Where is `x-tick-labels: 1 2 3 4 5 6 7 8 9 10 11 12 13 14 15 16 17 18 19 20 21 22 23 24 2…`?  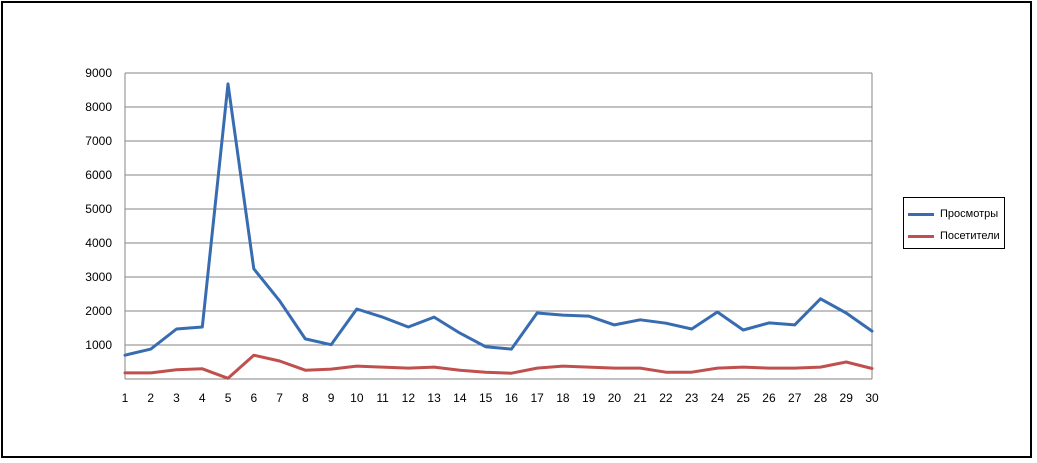
x-tick-labels: 1 2 3 4 5 6 7 8 9 10 11 12 13 14 15 16 17 18 19 20 21 22 23 24 2… is located at coordinates (500, 398).